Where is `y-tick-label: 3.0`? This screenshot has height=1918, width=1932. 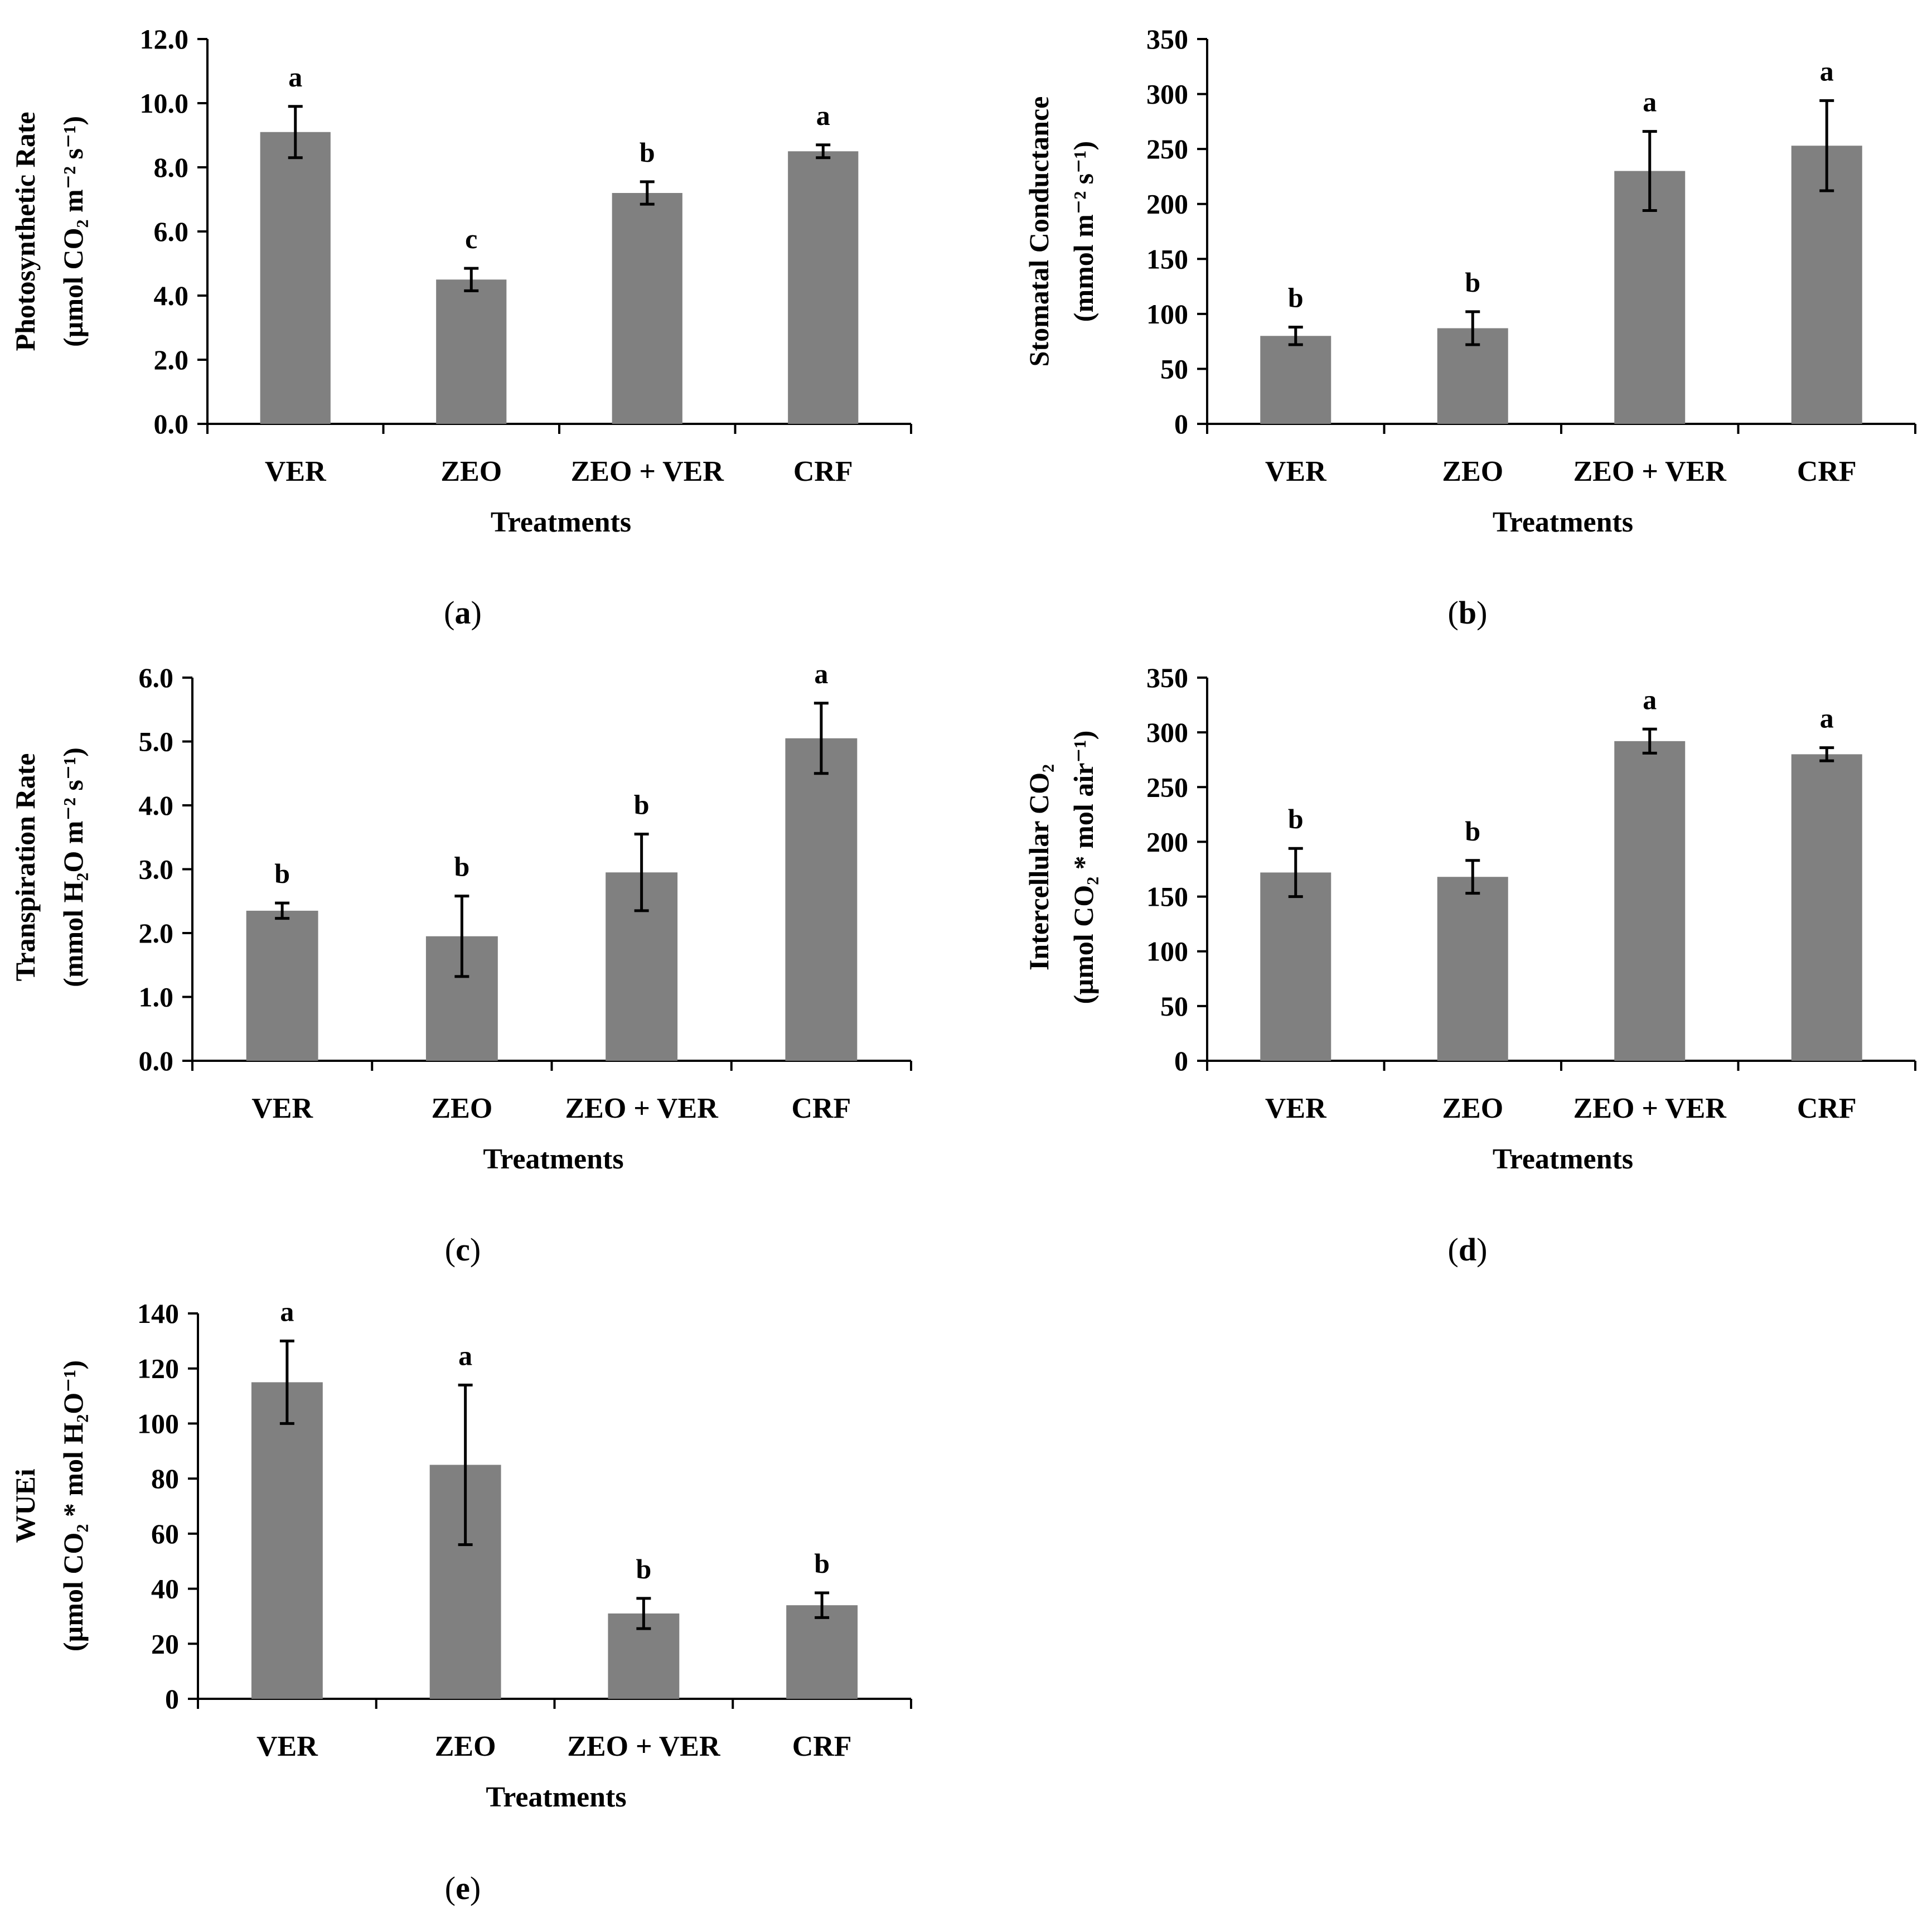 y-tick-label: 3.0 is located at coordinates (156, 869).